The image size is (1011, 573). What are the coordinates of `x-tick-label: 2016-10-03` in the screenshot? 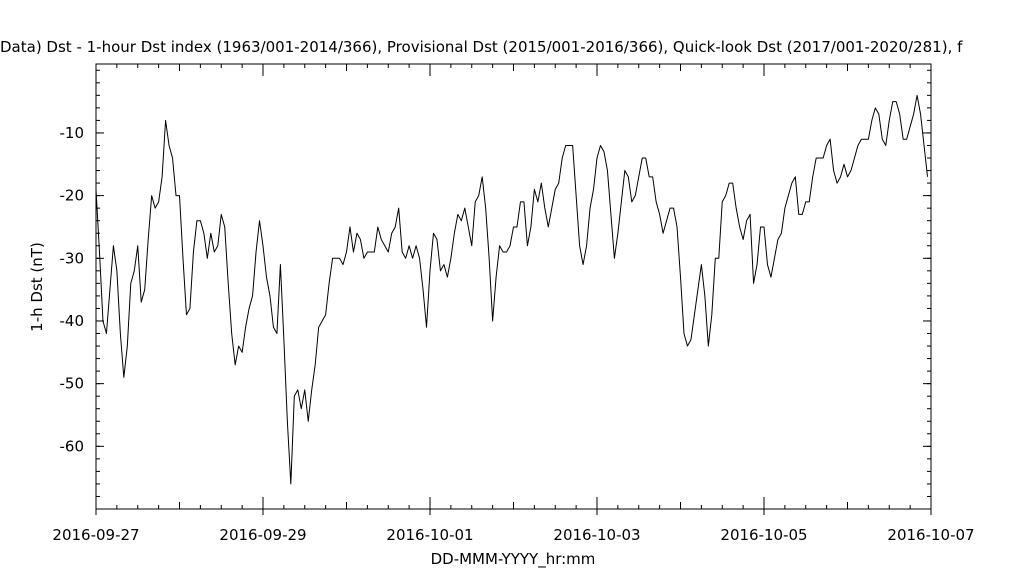 It's located at (596, 535).